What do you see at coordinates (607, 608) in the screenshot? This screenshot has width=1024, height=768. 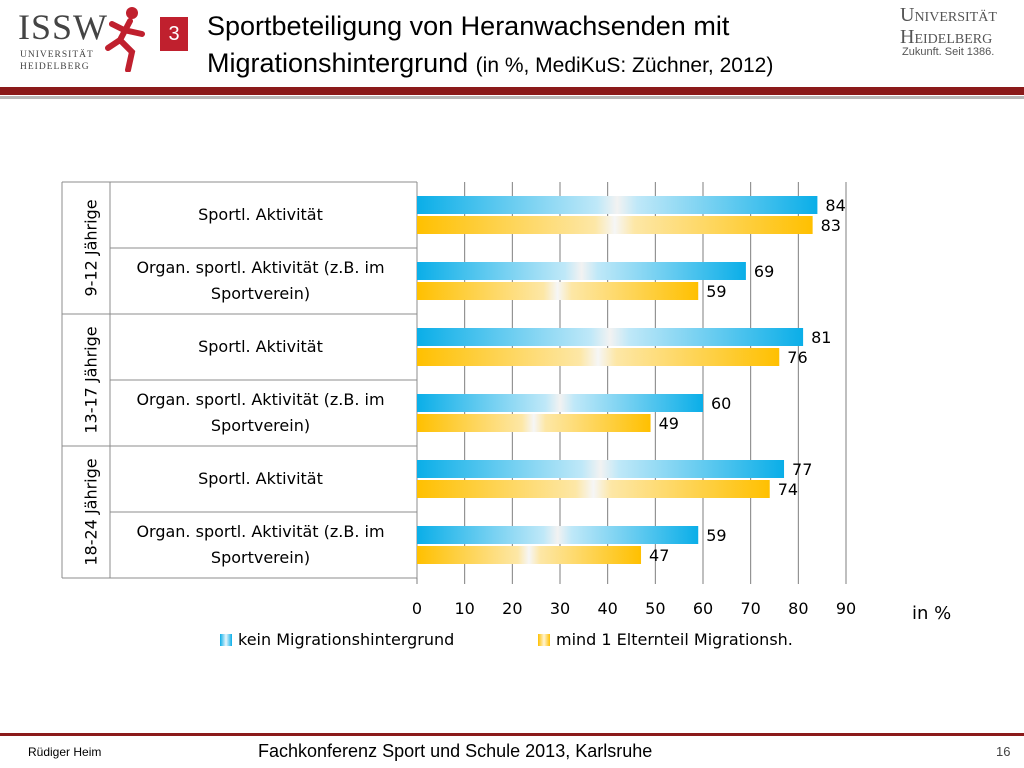 I see `x-tick-label: 40` at bounding box center [607, 608].